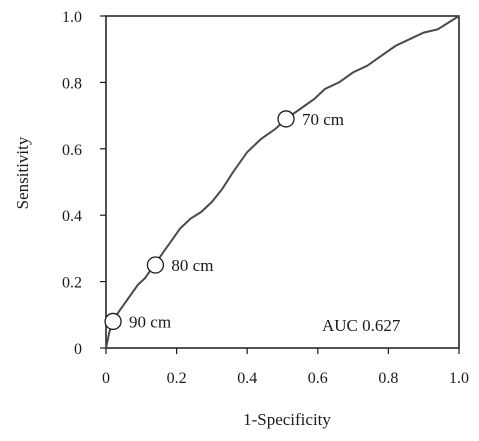  What do you see at coordinates (459, 378) in the screenshot?
I see `x-tick-label: 1.0` at bounding box center [459, 378].